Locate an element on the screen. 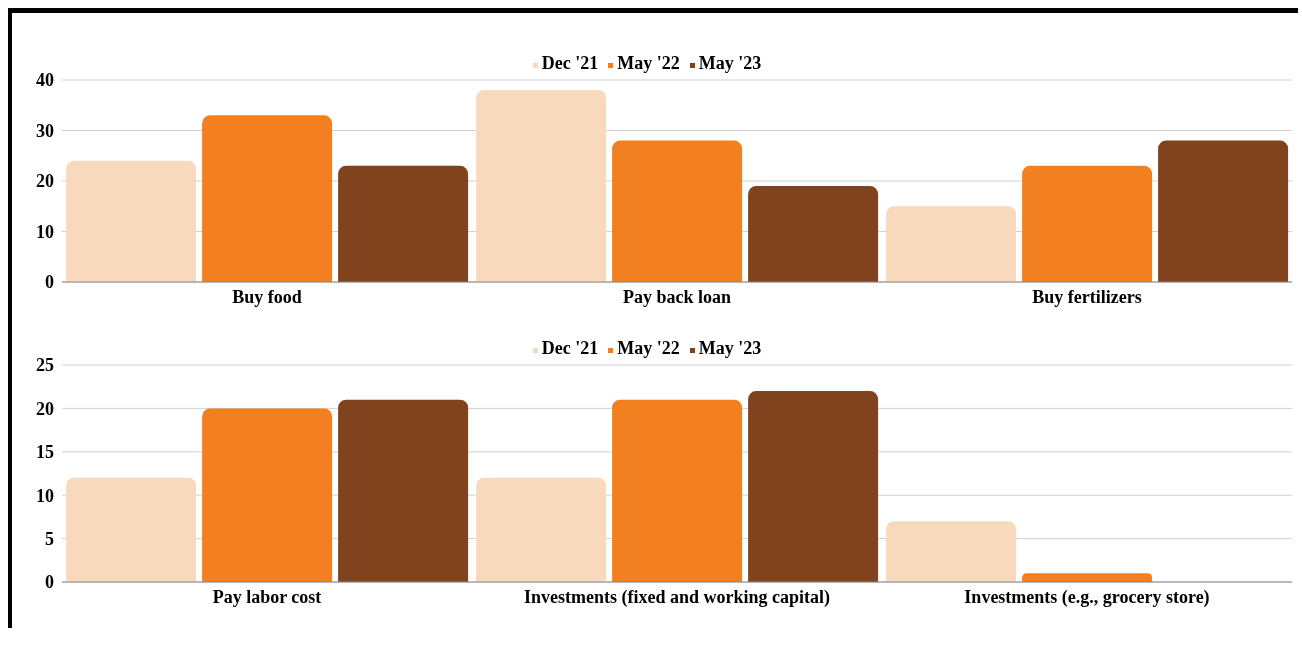 This screenshot has width=1302, height=662. x-tick-label: Investments (e.g., grocery store) is located at coordinates (1087, 597).